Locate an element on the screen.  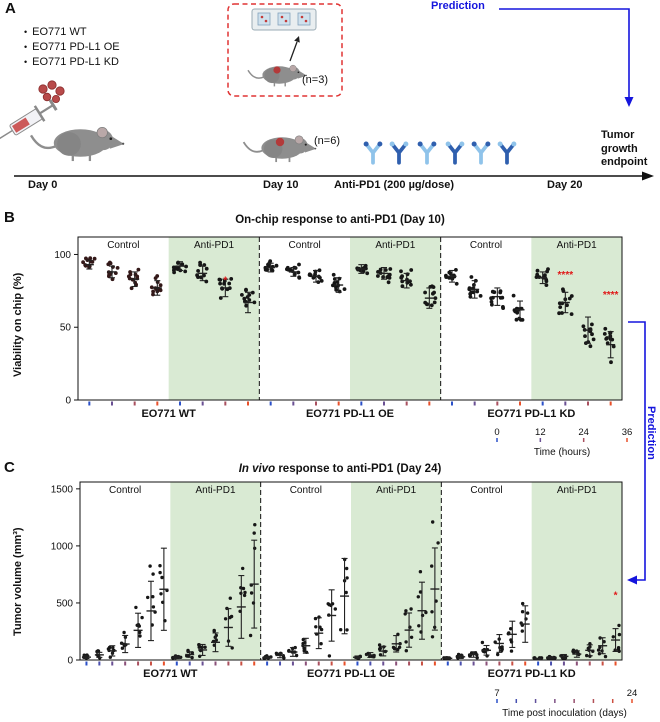
mouse-n-label: (n=6) is located at coordinates (327, 141).